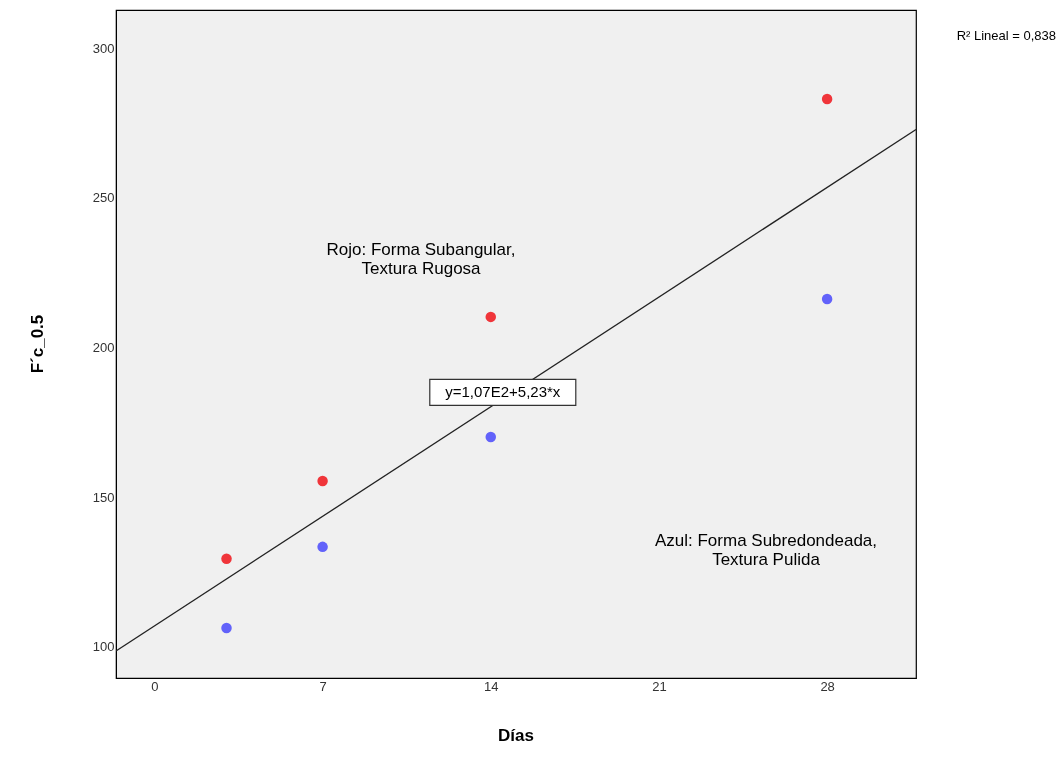 The image size is (1063, 767). What do you see at coordinates (659, 686) in the screenshot?
I see `x-tick-label: 21` at bounding box center [659, 686].